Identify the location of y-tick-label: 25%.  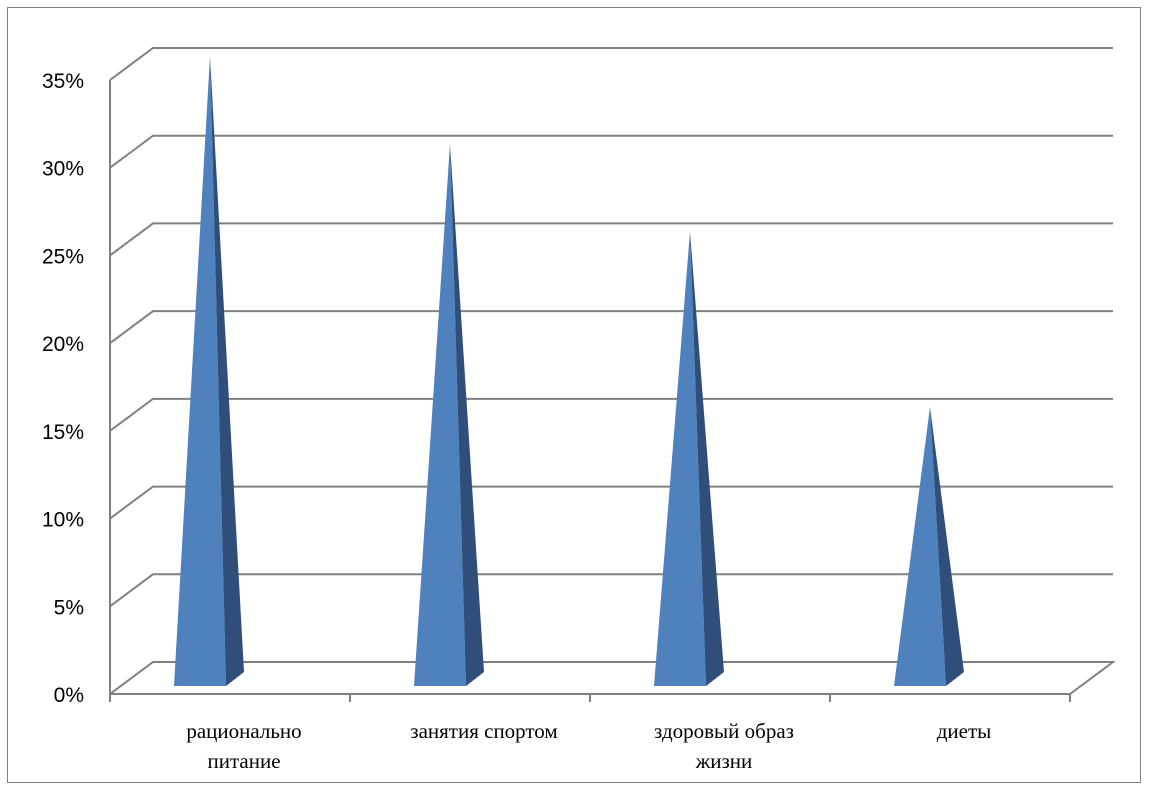
(63, 256).